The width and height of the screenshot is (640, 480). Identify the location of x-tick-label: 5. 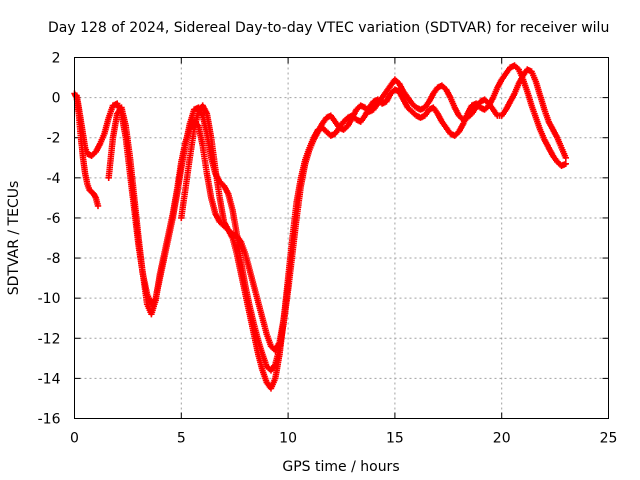
(181, 439).